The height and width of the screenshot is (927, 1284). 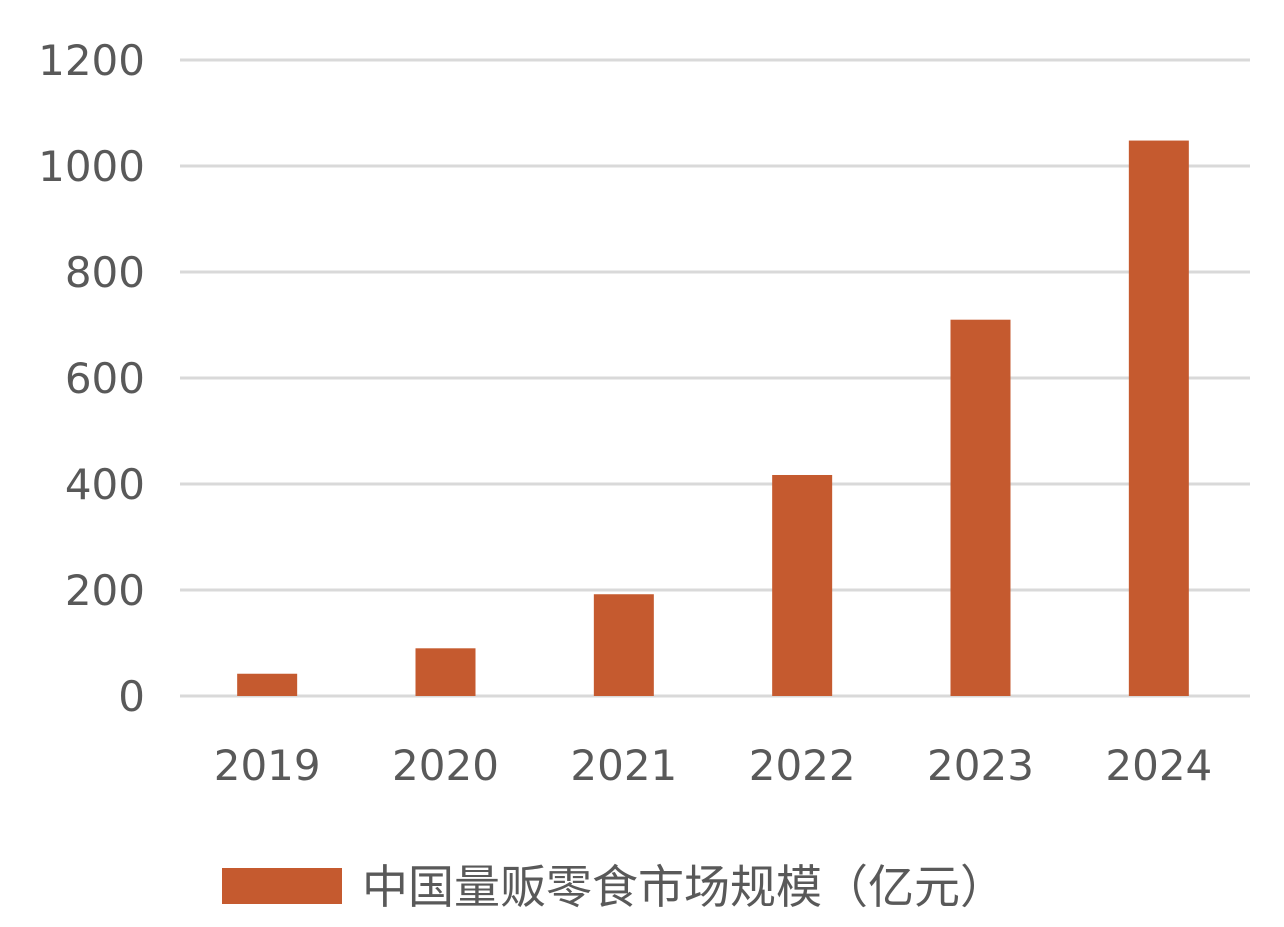 I want to click on x-tick-label: 2019, so click(x=267, y=765).